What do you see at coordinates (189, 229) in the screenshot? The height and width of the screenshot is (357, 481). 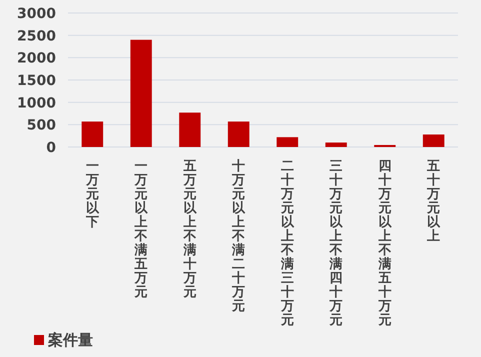 I see `category-label: 五万元以上不满十万元` at bounding box center [189, 229].